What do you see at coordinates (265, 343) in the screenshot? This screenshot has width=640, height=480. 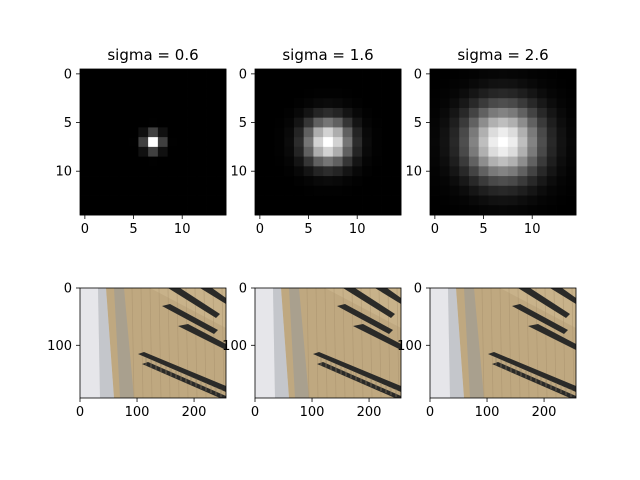 I see `glass-panel` at bounding box center [265, 343].